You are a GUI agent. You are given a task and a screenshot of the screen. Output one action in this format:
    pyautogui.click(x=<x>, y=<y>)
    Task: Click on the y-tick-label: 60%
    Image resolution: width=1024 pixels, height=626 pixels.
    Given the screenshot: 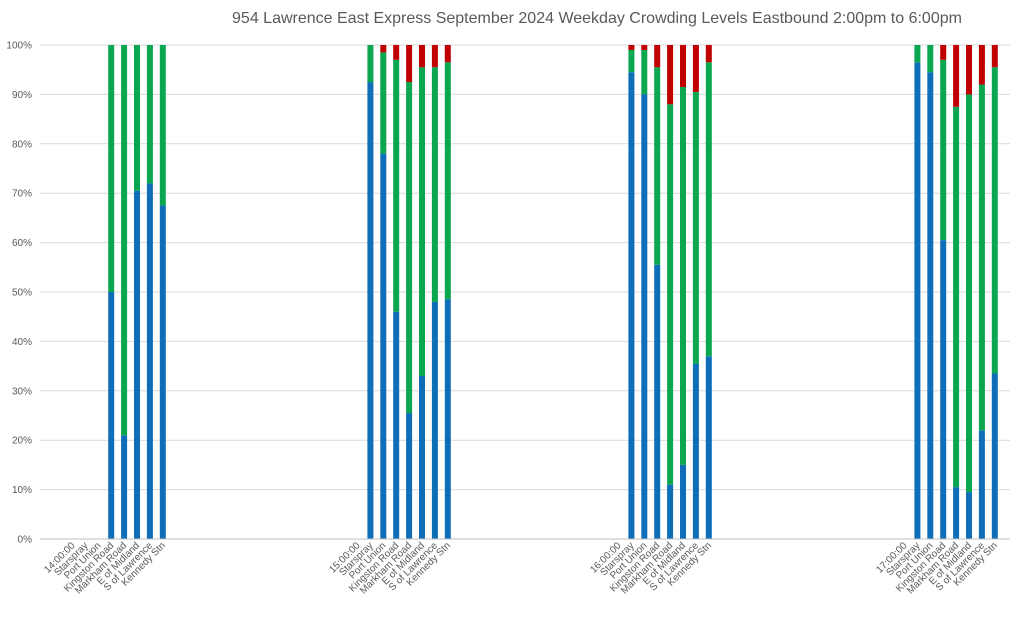 What is the action you would take?
    pyautogui.click(x=22, y=243)
    